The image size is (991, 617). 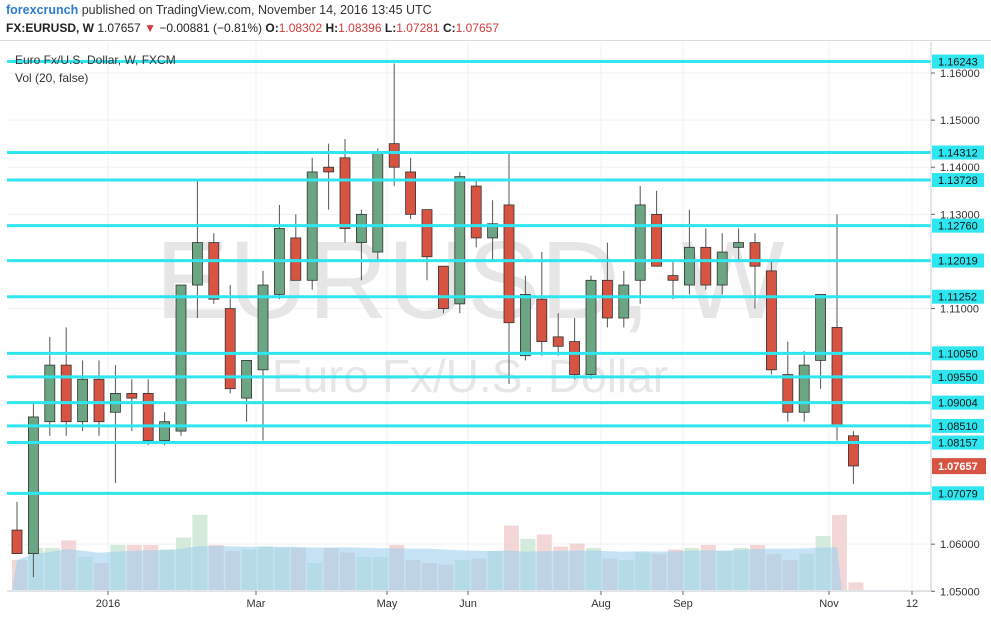 I want to click on price-tick-label: 1.05000, so click(x=960, y=592).